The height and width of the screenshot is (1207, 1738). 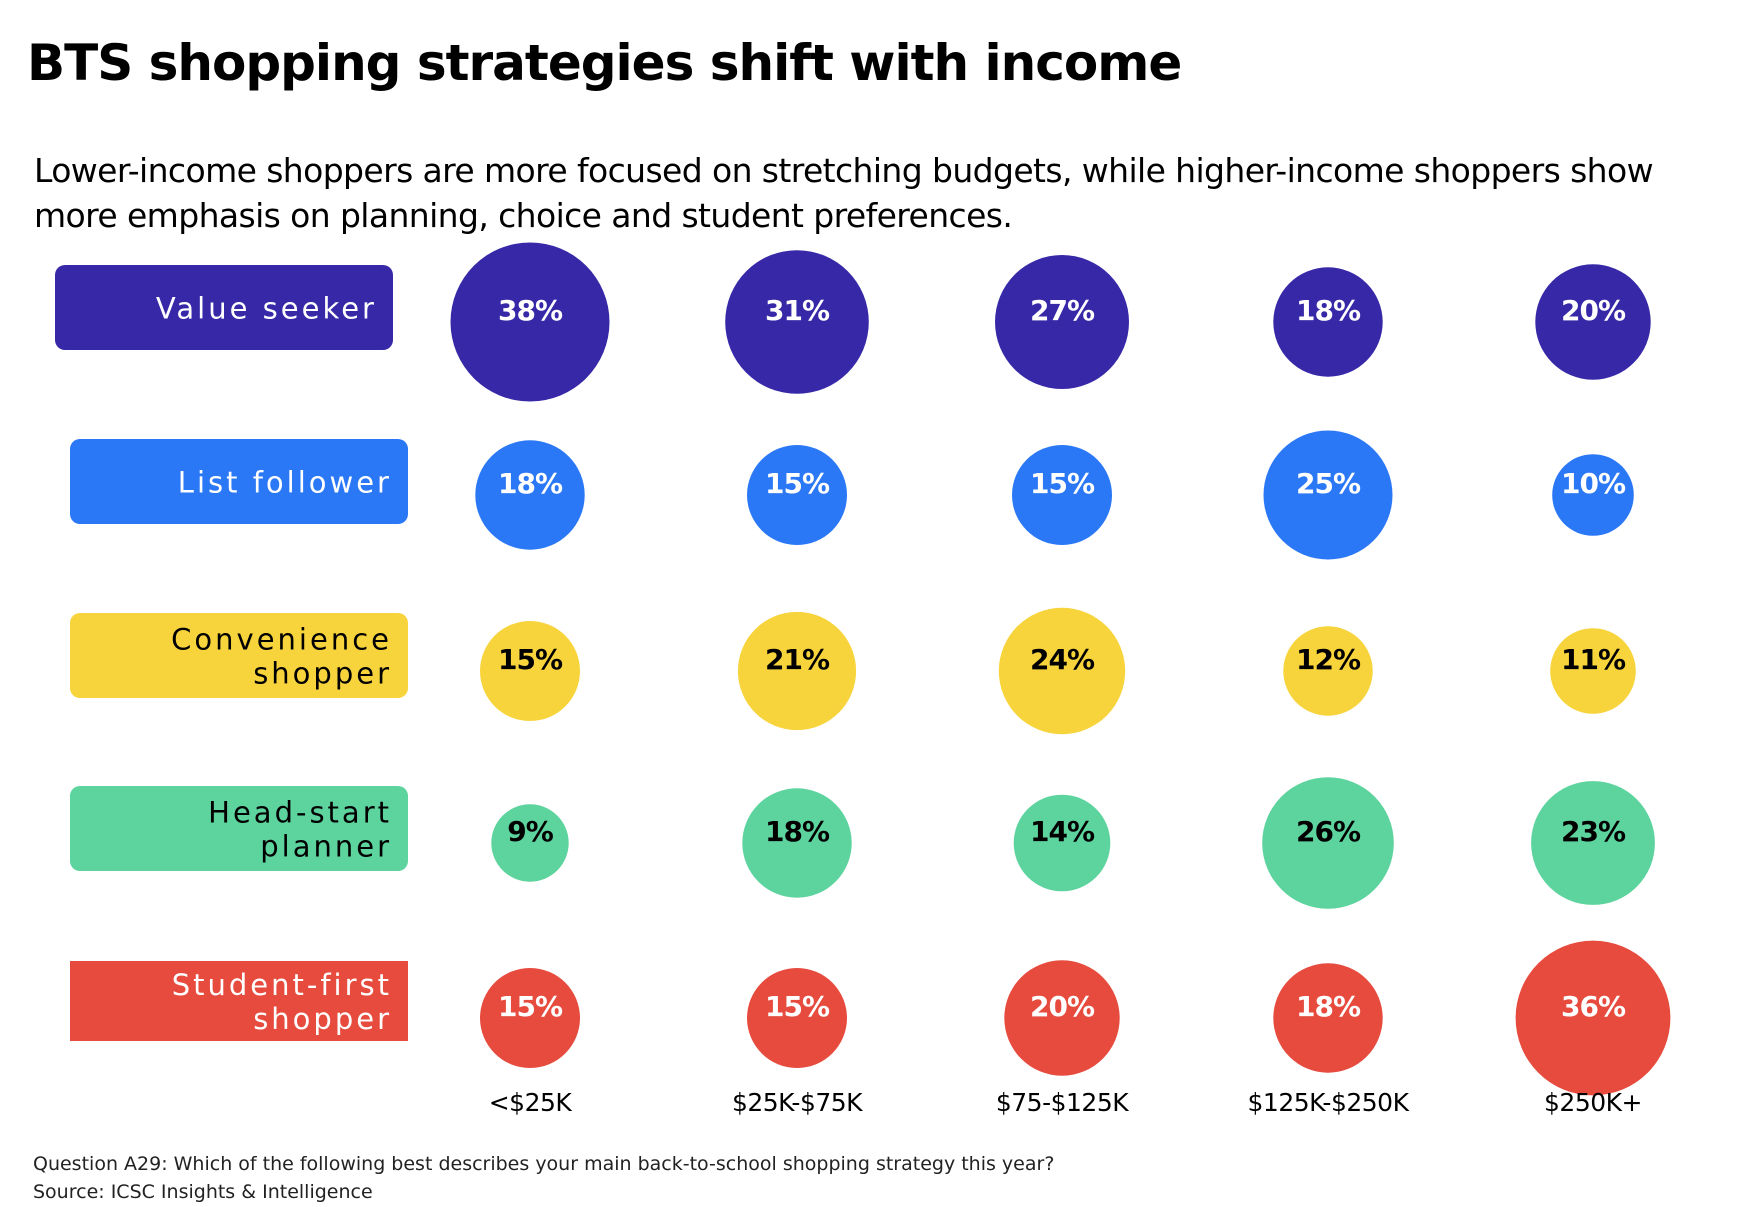 I want to click on bubble-value-seeker-3: 27%, so click(x=1062, y=322).